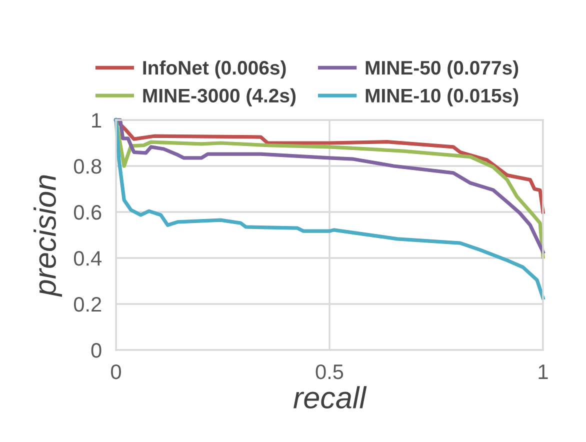 This screenshot has width=586, height=442. I want to click on y-tick-label: 0.8, so click(88, 166).